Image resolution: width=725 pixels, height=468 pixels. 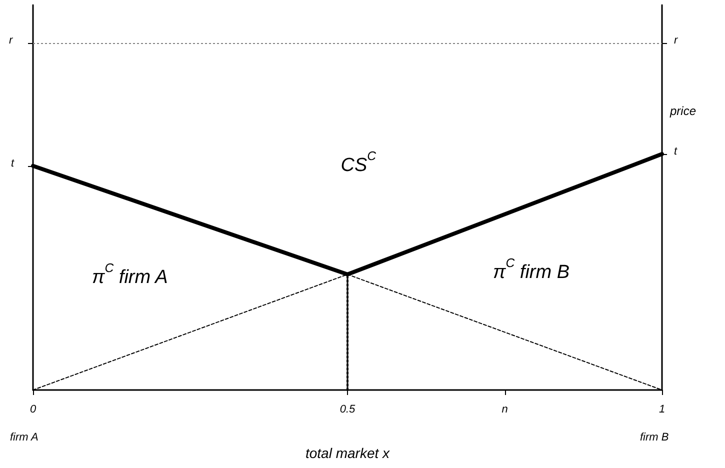 What do you see at coordinates (654, 438) in the screenshot?
I see `text: firm B` at bounding box center [654, 438].